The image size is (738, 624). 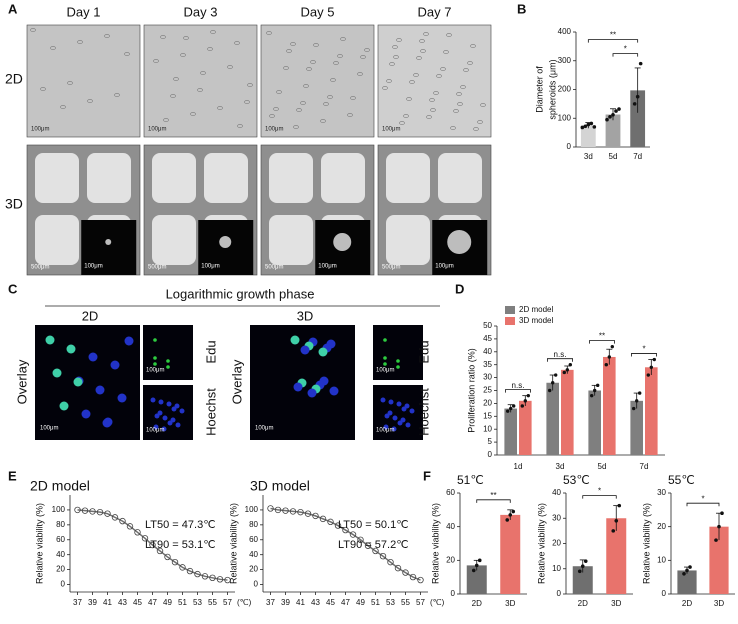 I want to click on x-tick-label: 53, so click(x=197, y=602).